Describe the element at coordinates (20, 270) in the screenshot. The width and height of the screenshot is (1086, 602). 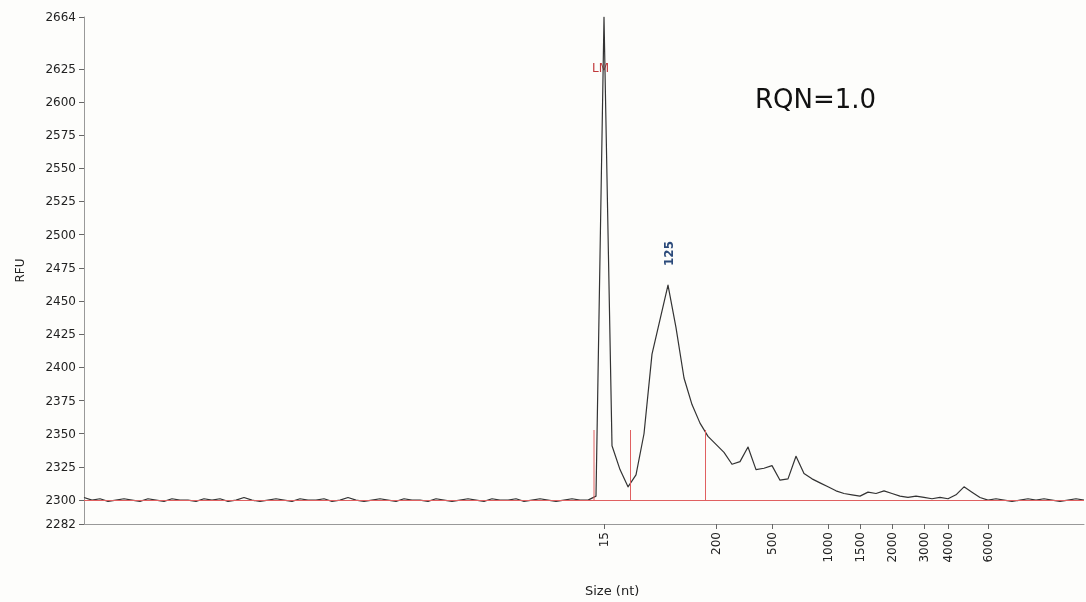
I see `y-axis-title: RFU` at that location.